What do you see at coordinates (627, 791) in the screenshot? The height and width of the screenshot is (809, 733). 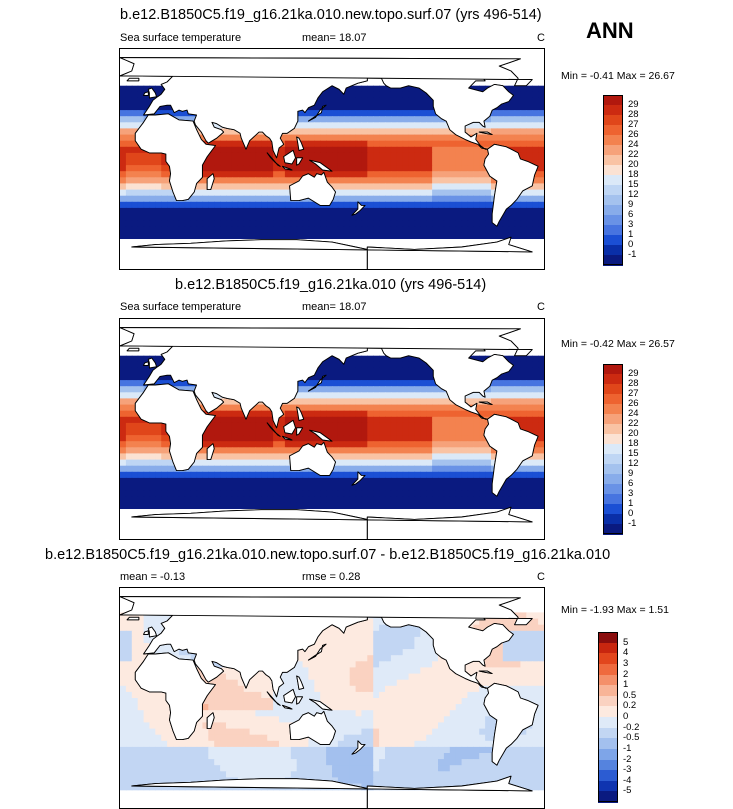 I see `colorbar-level-label: -5` at bounding box center [627, 791].